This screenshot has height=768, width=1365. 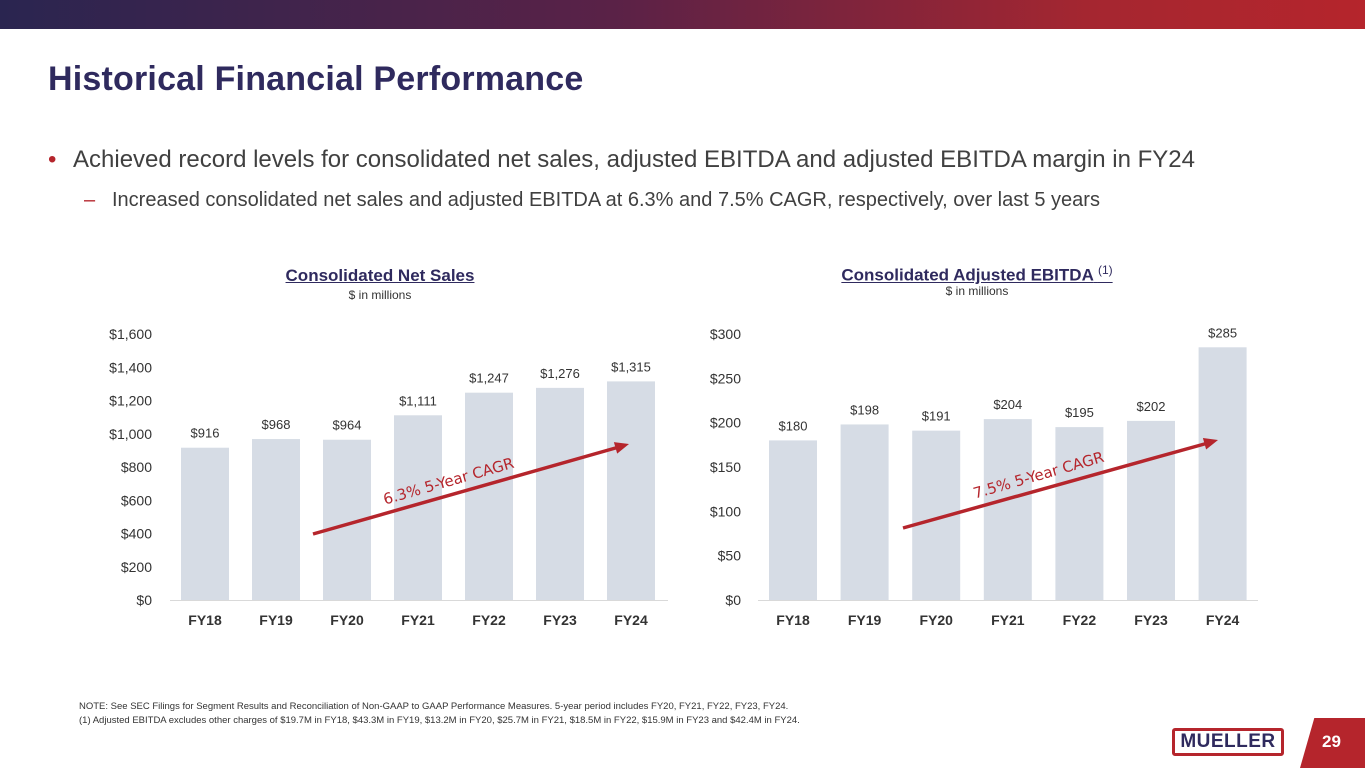 What do you see at coordinates (967, 275) in the screenshot?
I see `ebitda-title-text: Consolidated Adjusted EBITDA` at bounding box center [967, 275].